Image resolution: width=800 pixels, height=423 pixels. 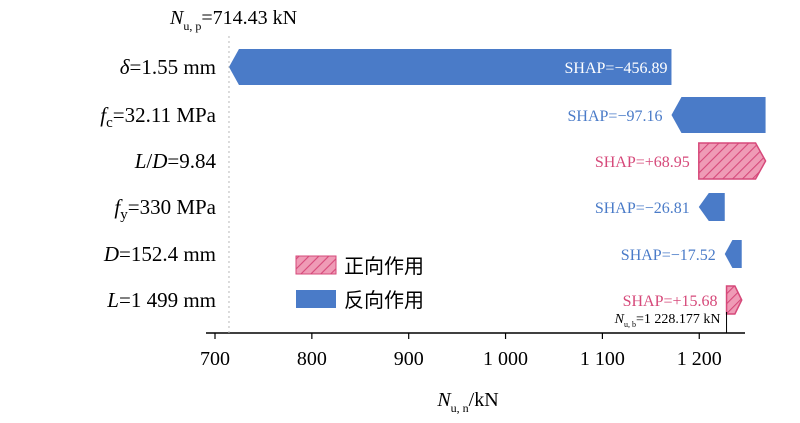 I want to click on feature-label-part: /, so click(x=149, y=161).